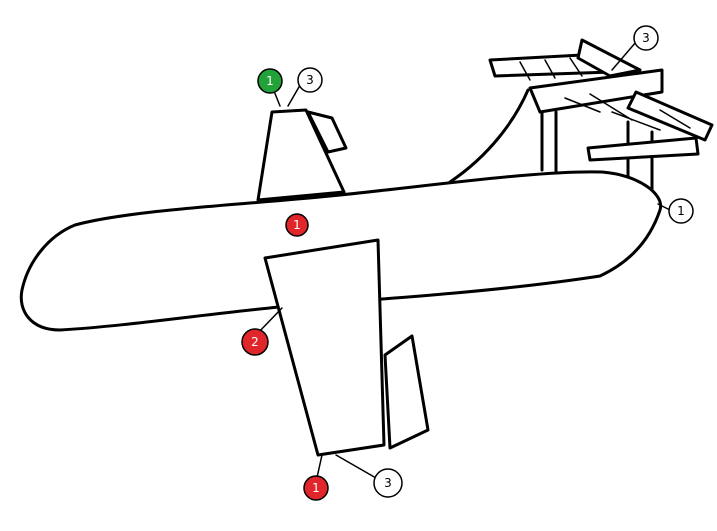 This screenshot has height=531, width=717. I want to click on marker-label: 2, so click(255, 342).